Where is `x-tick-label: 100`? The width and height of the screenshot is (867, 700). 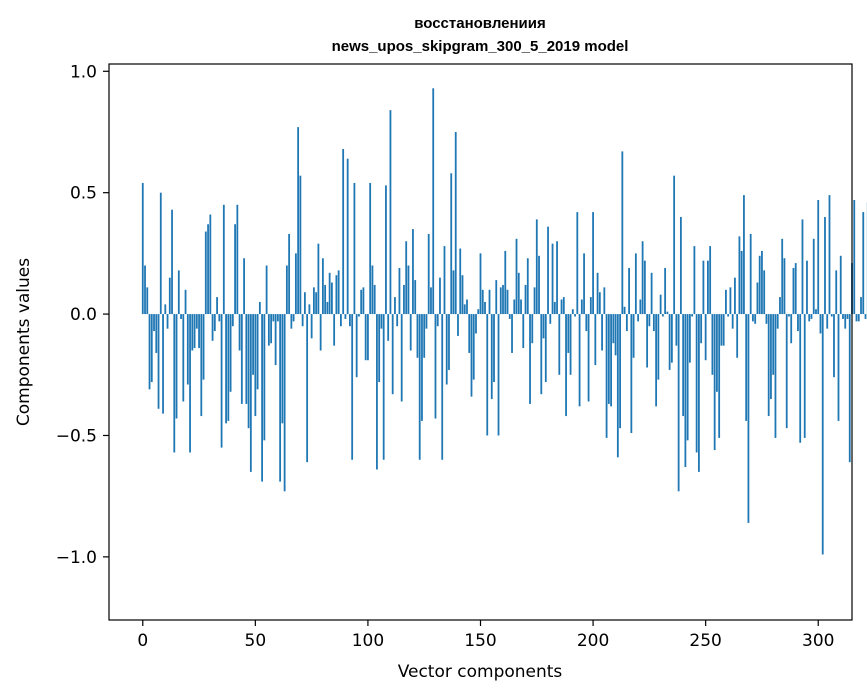 x-tick-label: 100 is located at coordinates (368, 641).